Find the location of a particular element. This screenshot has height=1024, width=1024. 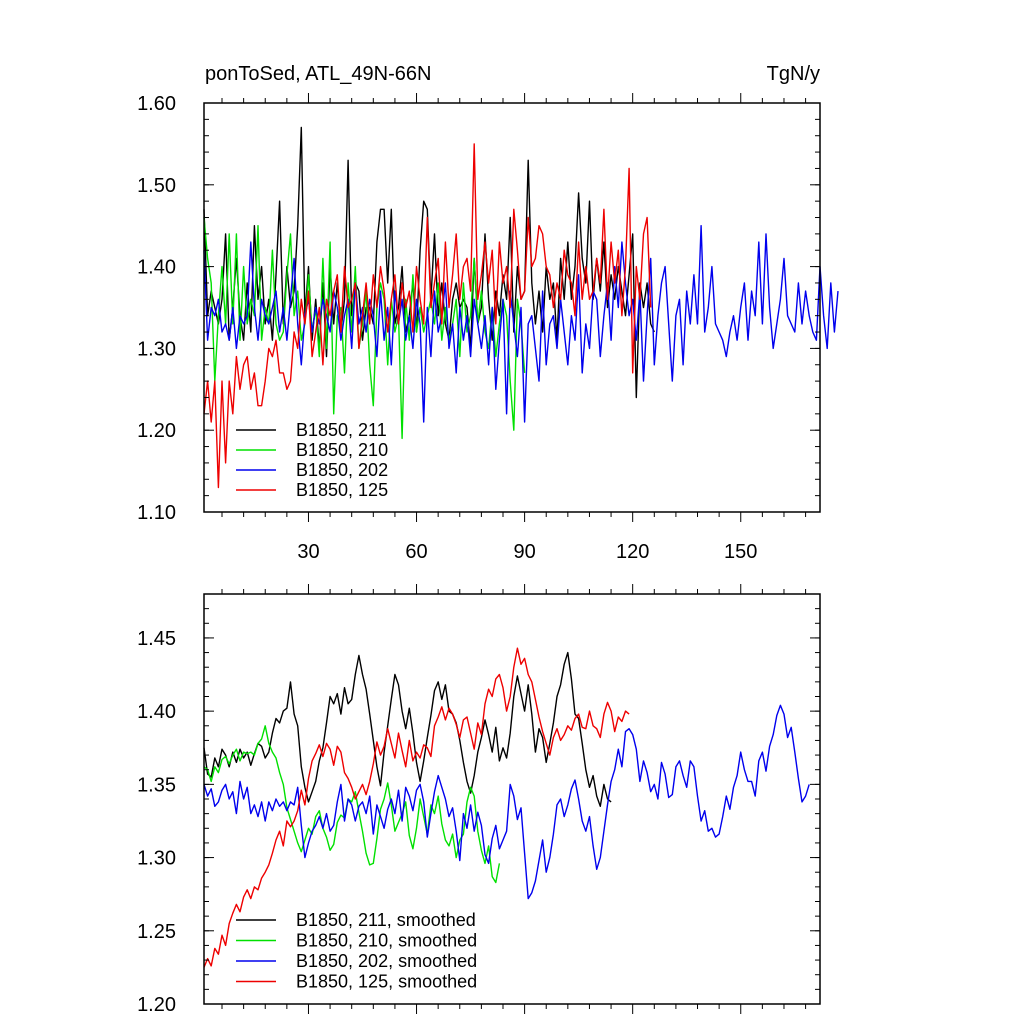

top-legend-label-2: B1850, 210 is located at coordinates (342, 450).